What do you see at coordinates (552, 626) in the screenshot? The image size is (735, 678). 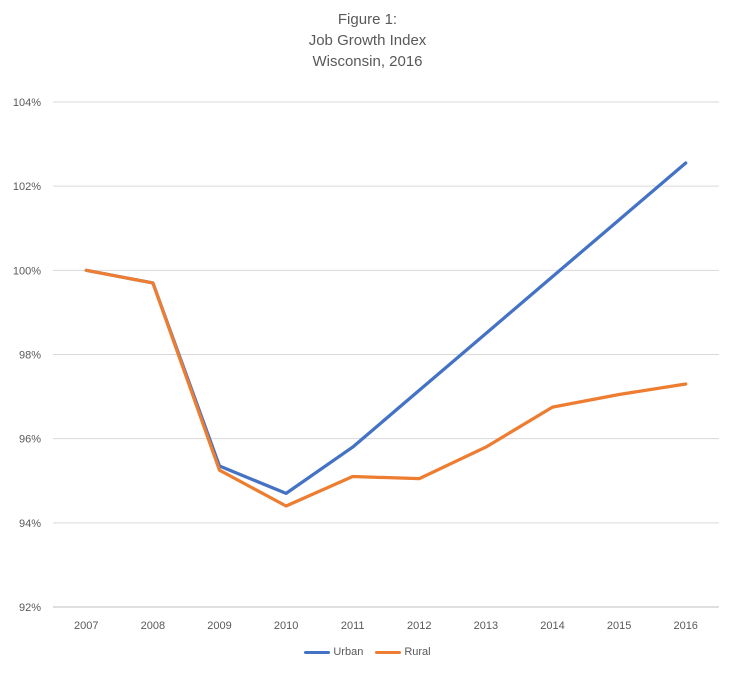 I see `x-axis-tick-label: 2014` at bounding box center [552, 626].